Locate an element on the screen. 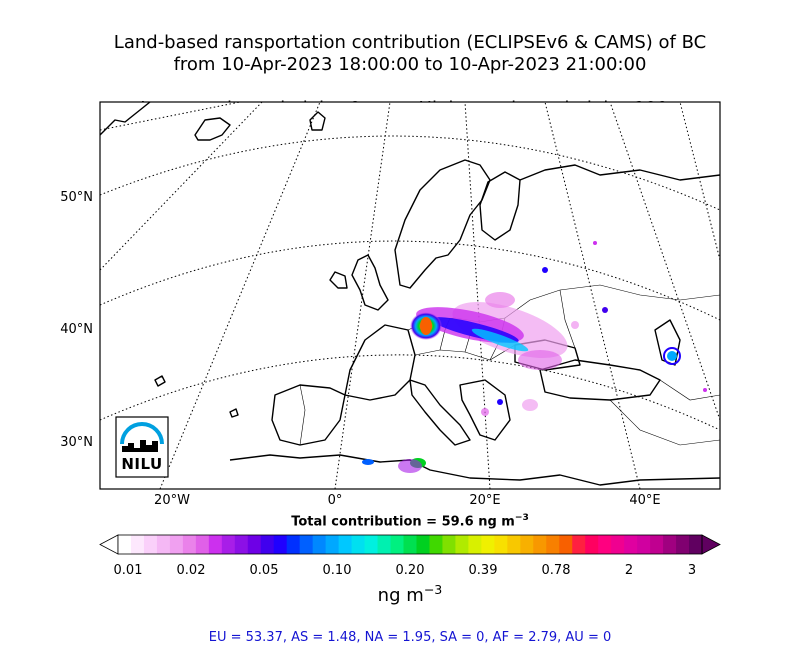 This screenshot has height=650, width=800. colorbar is located at coordinates (410, 544).